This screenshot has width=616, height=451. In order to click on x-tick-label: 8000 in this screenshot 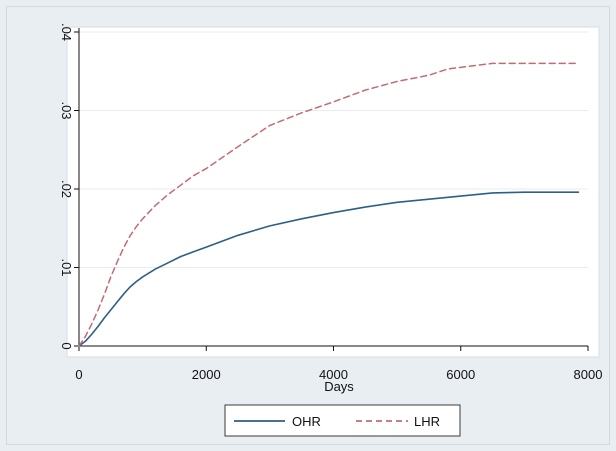, I will do `click(588, 374)`.